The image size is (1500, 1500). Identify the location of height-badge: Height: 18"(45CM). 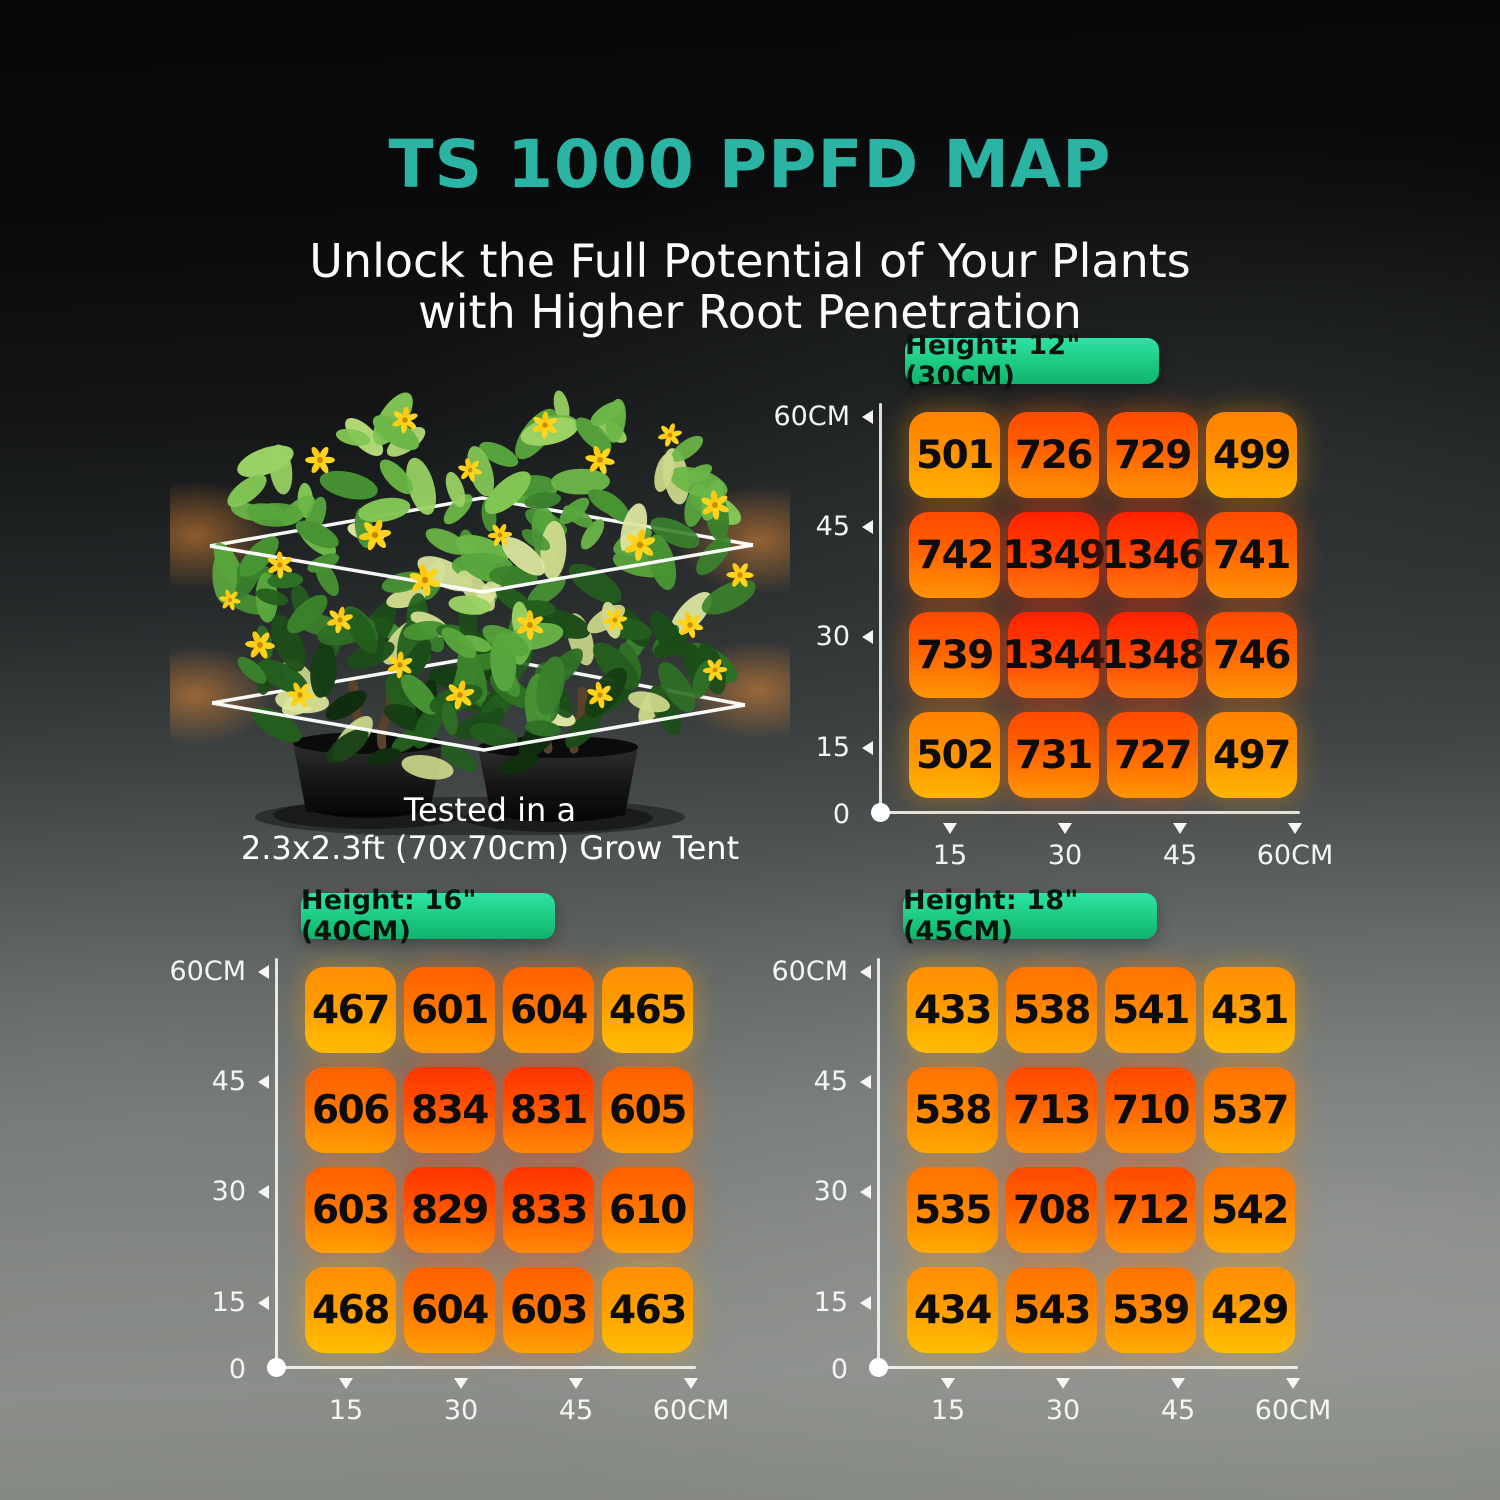
(1030, 916).